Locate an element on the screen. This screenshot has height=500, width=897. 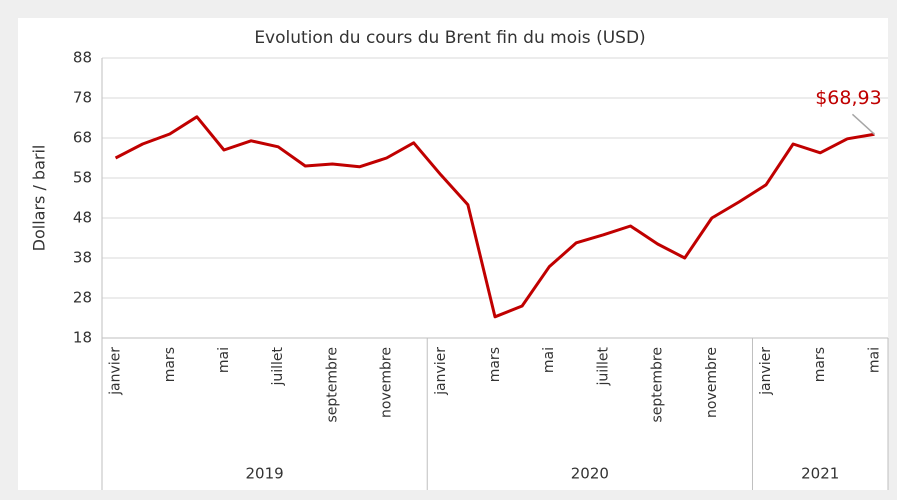
y-tick-label: 28 is located at coordinates (82, 298).